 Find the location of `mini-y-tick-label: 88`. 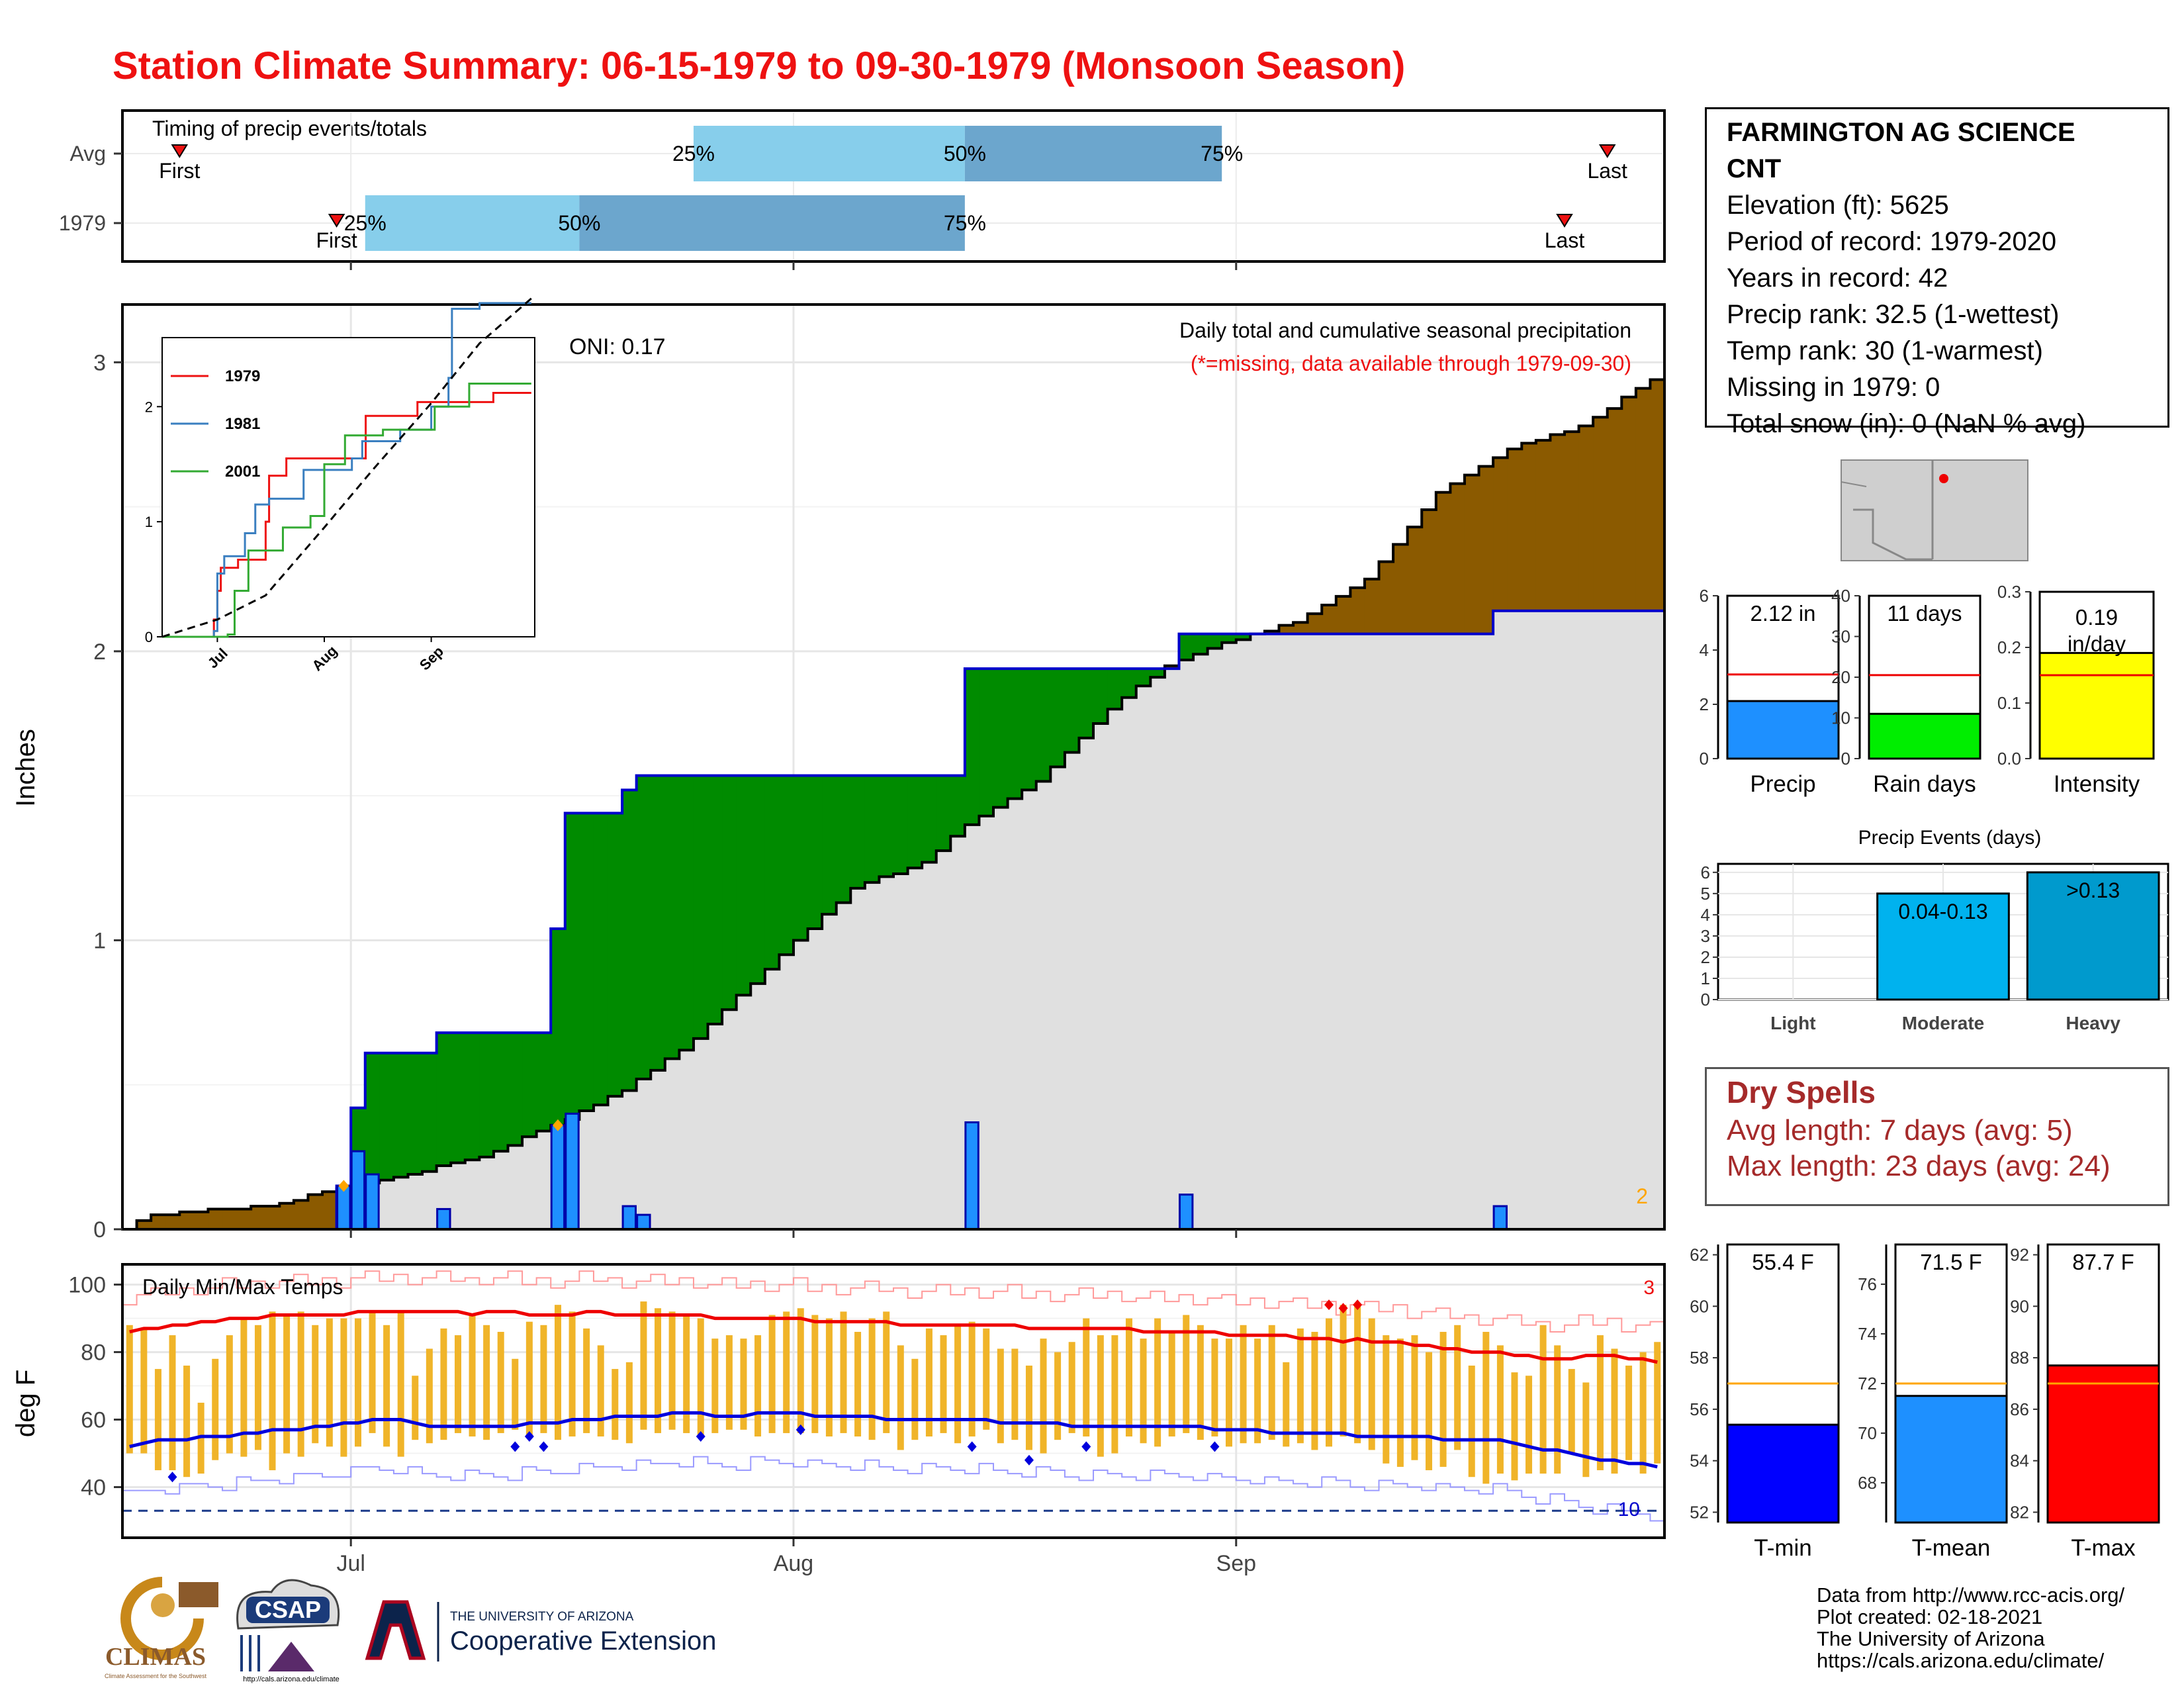

mini-y-tick-label: 88 is located at coordinates (2019, 1358).